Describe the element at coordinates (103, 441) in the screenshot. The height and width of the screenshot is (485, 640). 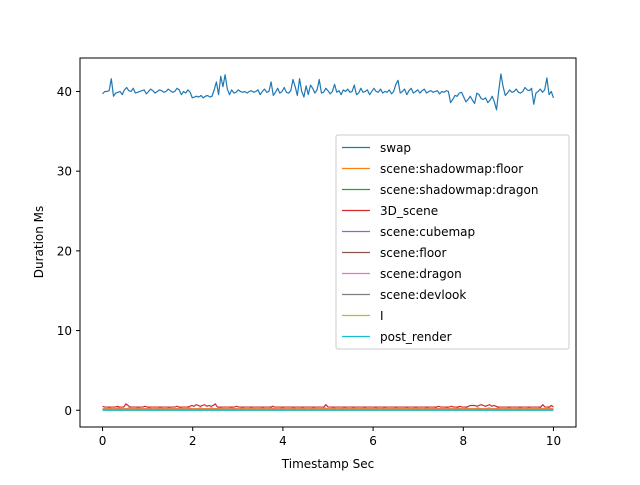
I see `x-tick-label: 0` at that location.